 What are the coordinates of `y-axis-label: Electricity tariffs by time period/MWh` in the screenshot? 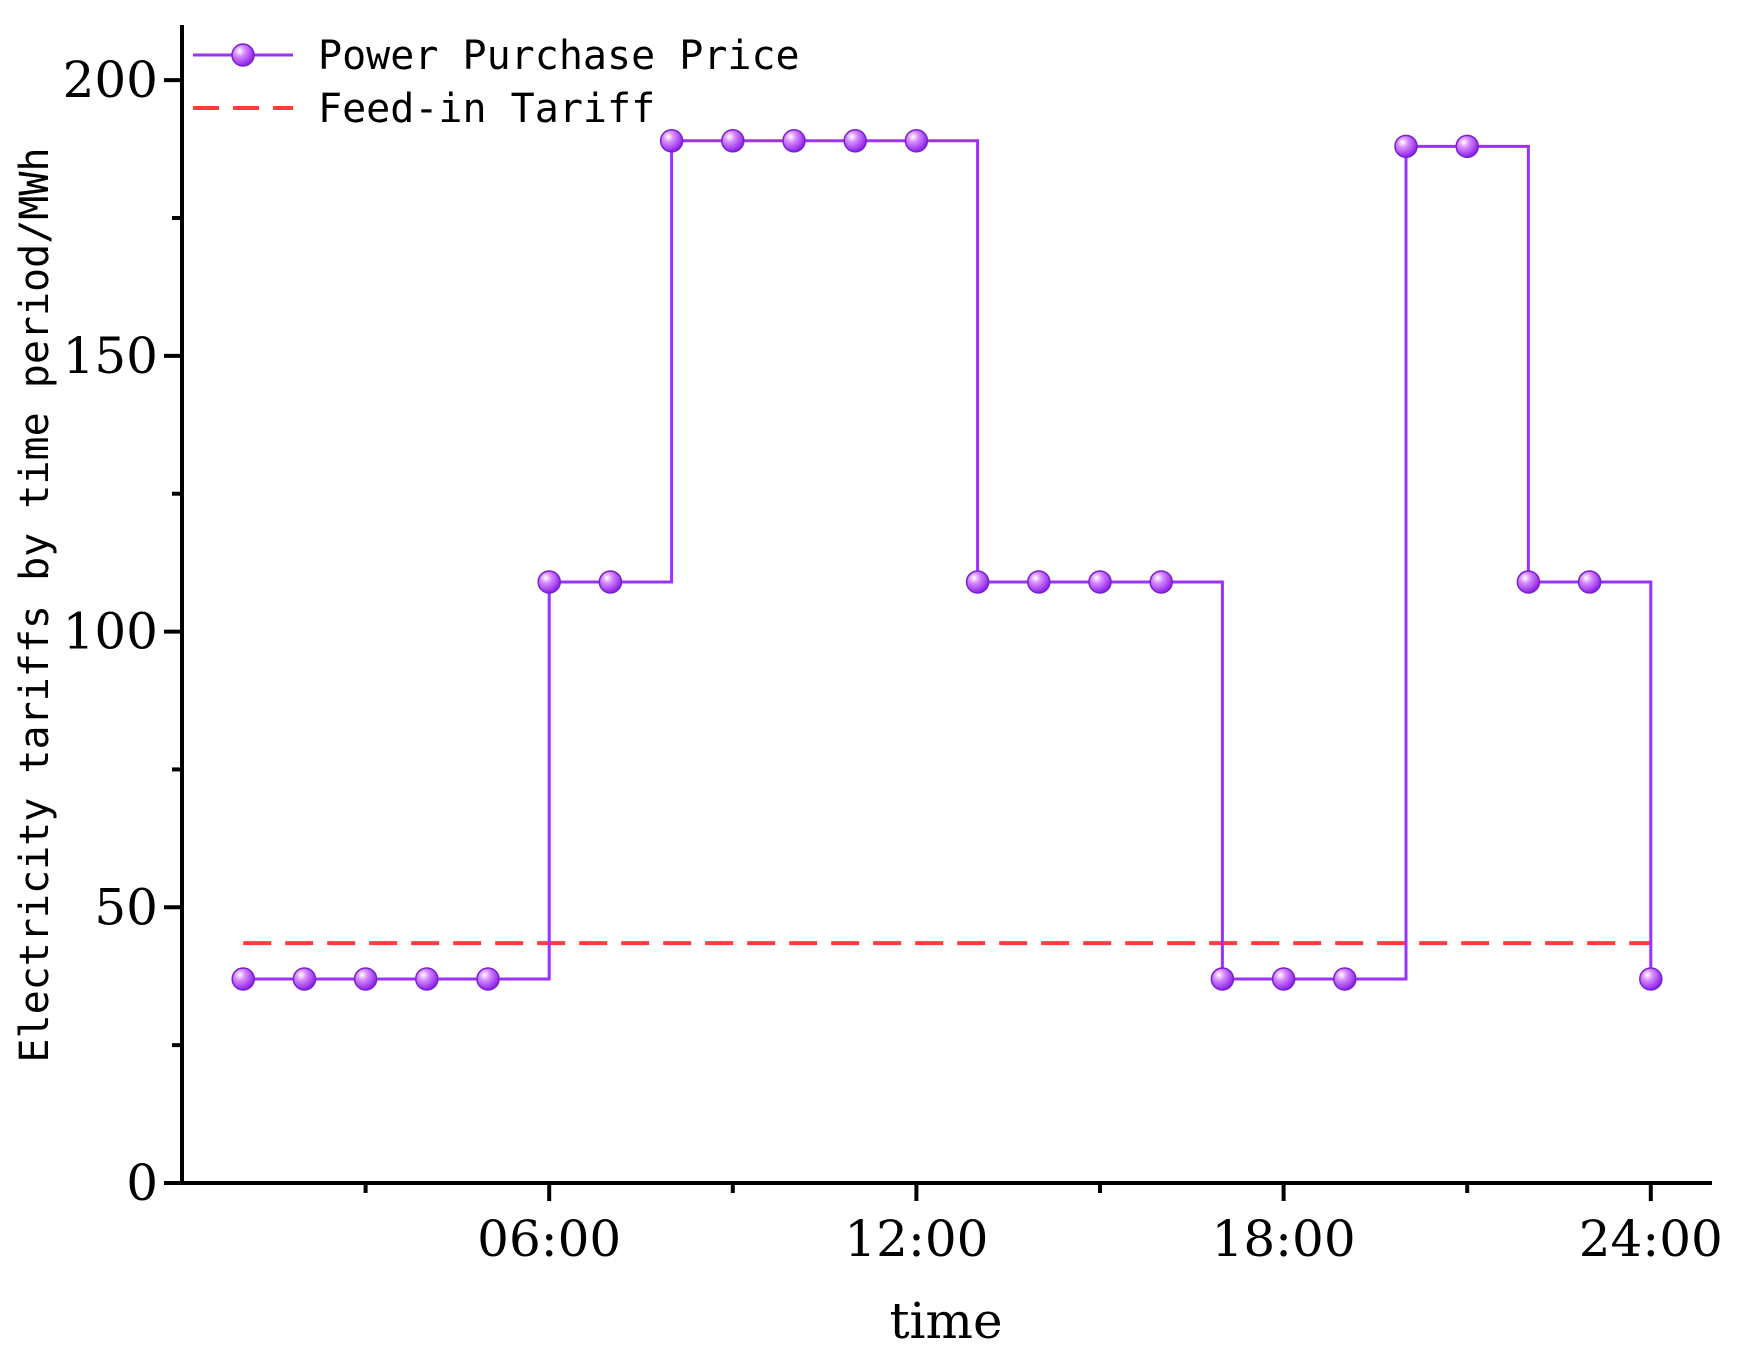 It's located at (35, 604).